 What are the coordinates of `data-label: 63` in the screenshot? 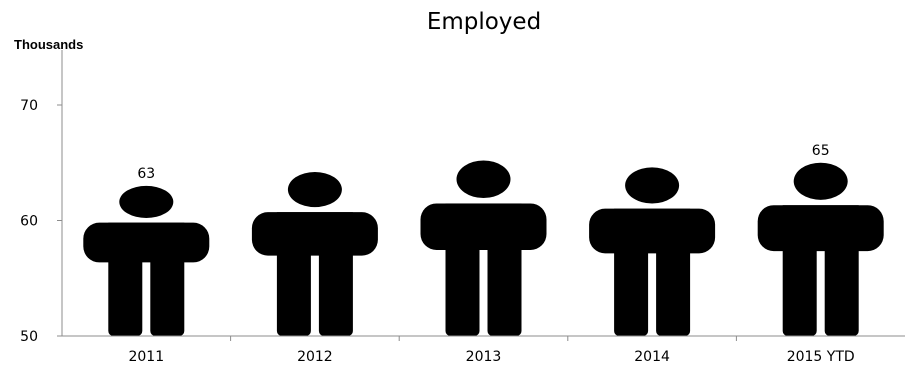 It's located at (146, 174).